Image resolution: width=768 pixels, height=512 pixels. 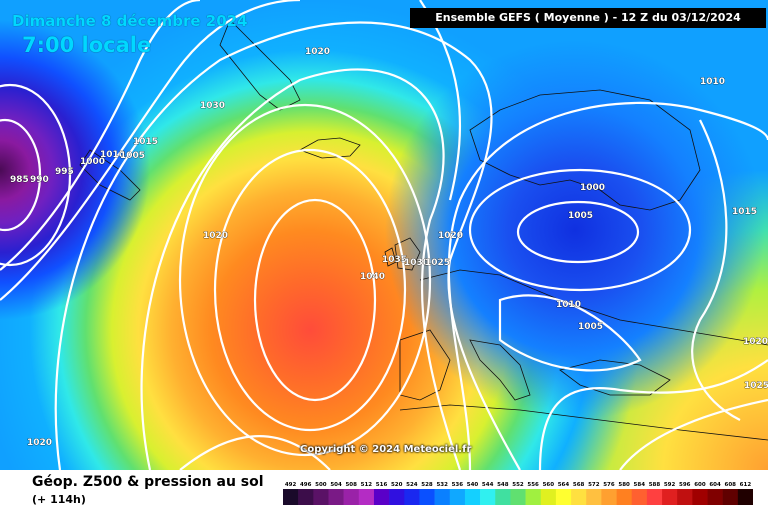 I want to click on scale-tick-label: 572, so click(x=594, y=485).